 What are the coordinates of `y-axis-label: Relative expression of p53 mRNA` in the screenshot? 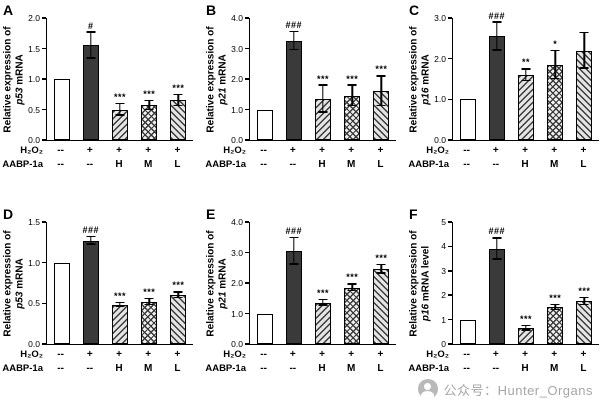 It's located at (14, 284).